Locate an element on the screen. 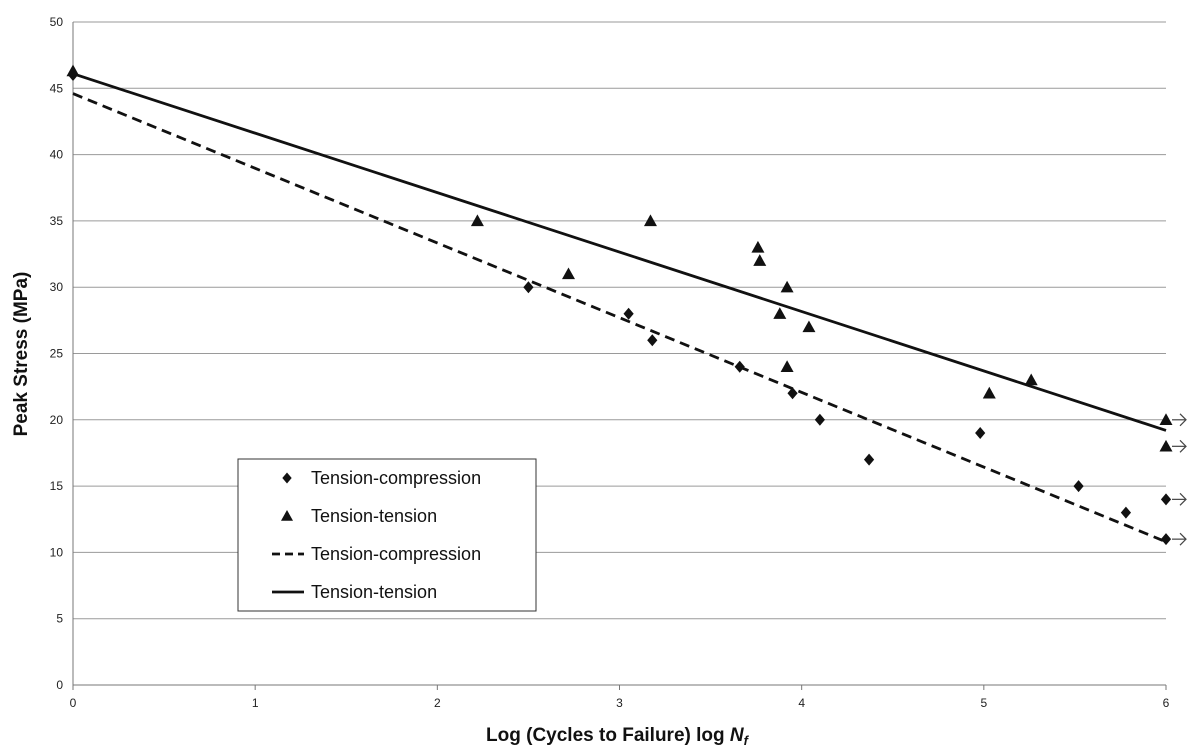 Image resolution: width=1188 pixels, height=749 pixels. x-tick-label: 6 is located at coordinates (1166, 703).